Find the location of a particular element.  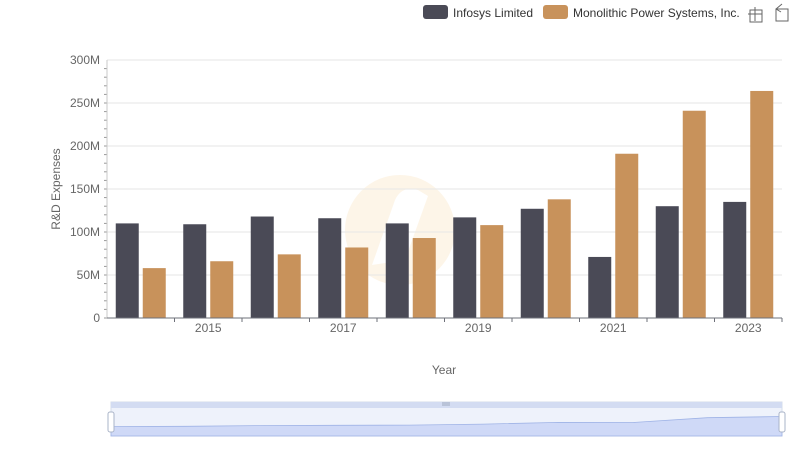

legend-item: Infosys Limited is located at coordinates (478, 12).